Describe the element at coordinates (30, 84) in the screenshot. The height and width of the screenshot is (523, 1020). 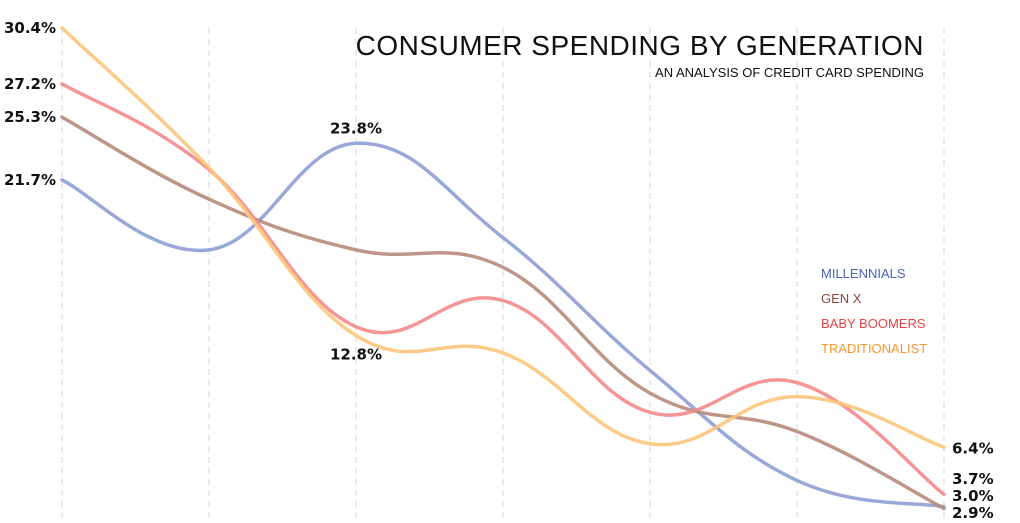
I see `data-label: 27.2%` at that location.